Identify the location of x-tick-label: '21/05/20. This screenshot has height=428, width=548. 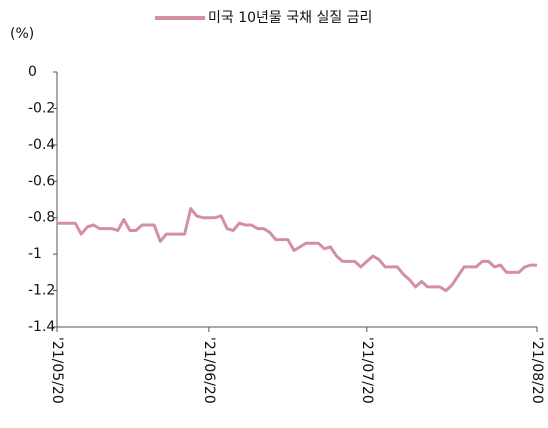
(57, 370).